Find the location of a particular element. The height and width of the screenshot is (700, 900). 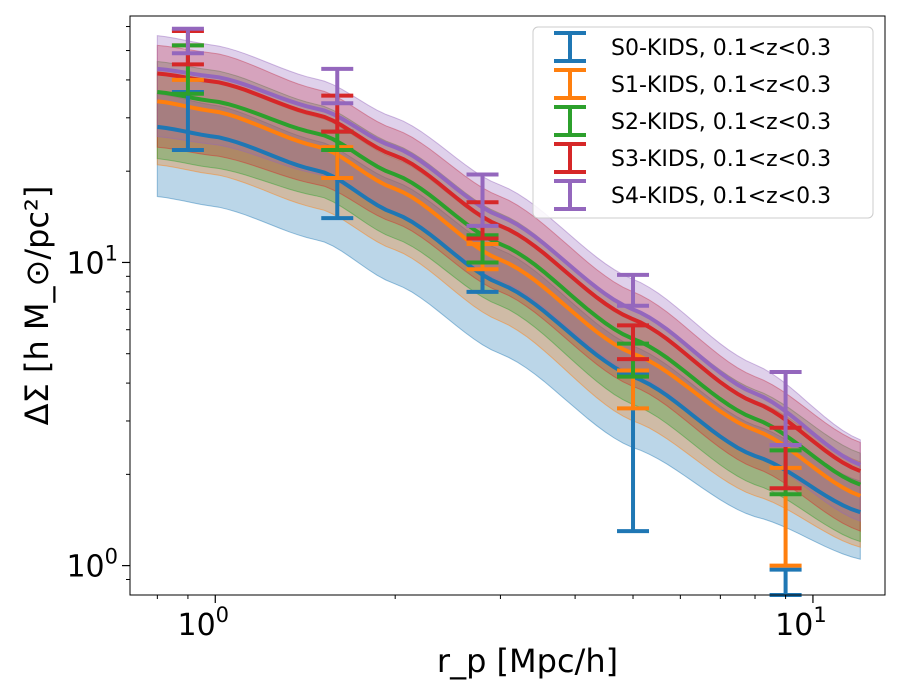

legend-label: S4-KIDS, 0.1<z<0.3 is located at coordinates (721, 196).